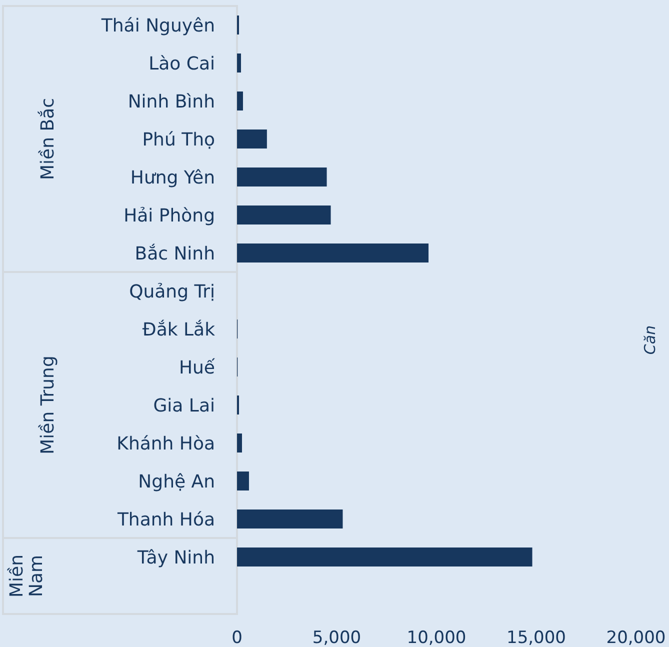 The image size is (669, 647). I want to click on x-tick-label: 20,000, so click(636, 637).